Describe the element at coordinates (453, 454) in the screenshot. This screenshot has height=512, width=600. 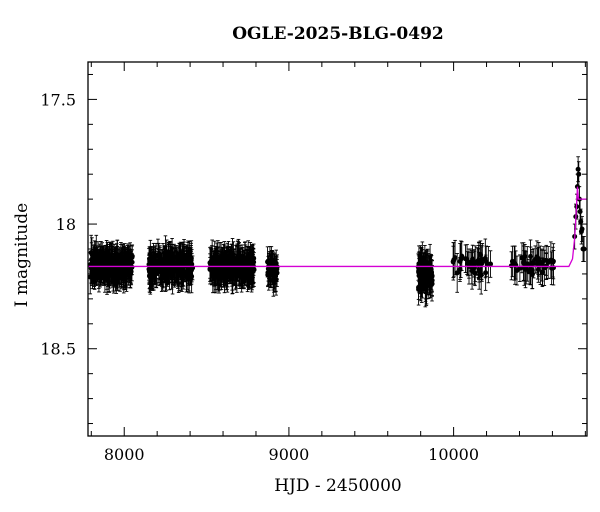
I see `x-tick-label: 10000` at that location.